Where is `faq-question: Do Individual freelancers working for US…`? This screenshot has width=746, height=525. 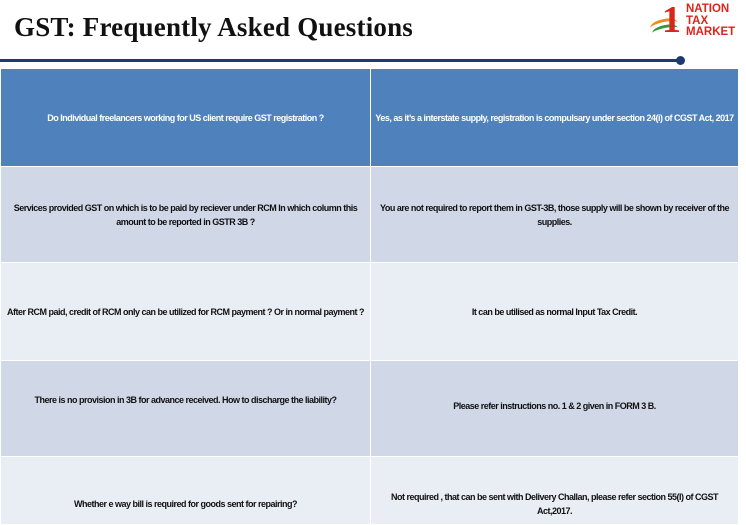
faq-question: Do Individual freelancers working for US… is located at coordinates (185, 117).